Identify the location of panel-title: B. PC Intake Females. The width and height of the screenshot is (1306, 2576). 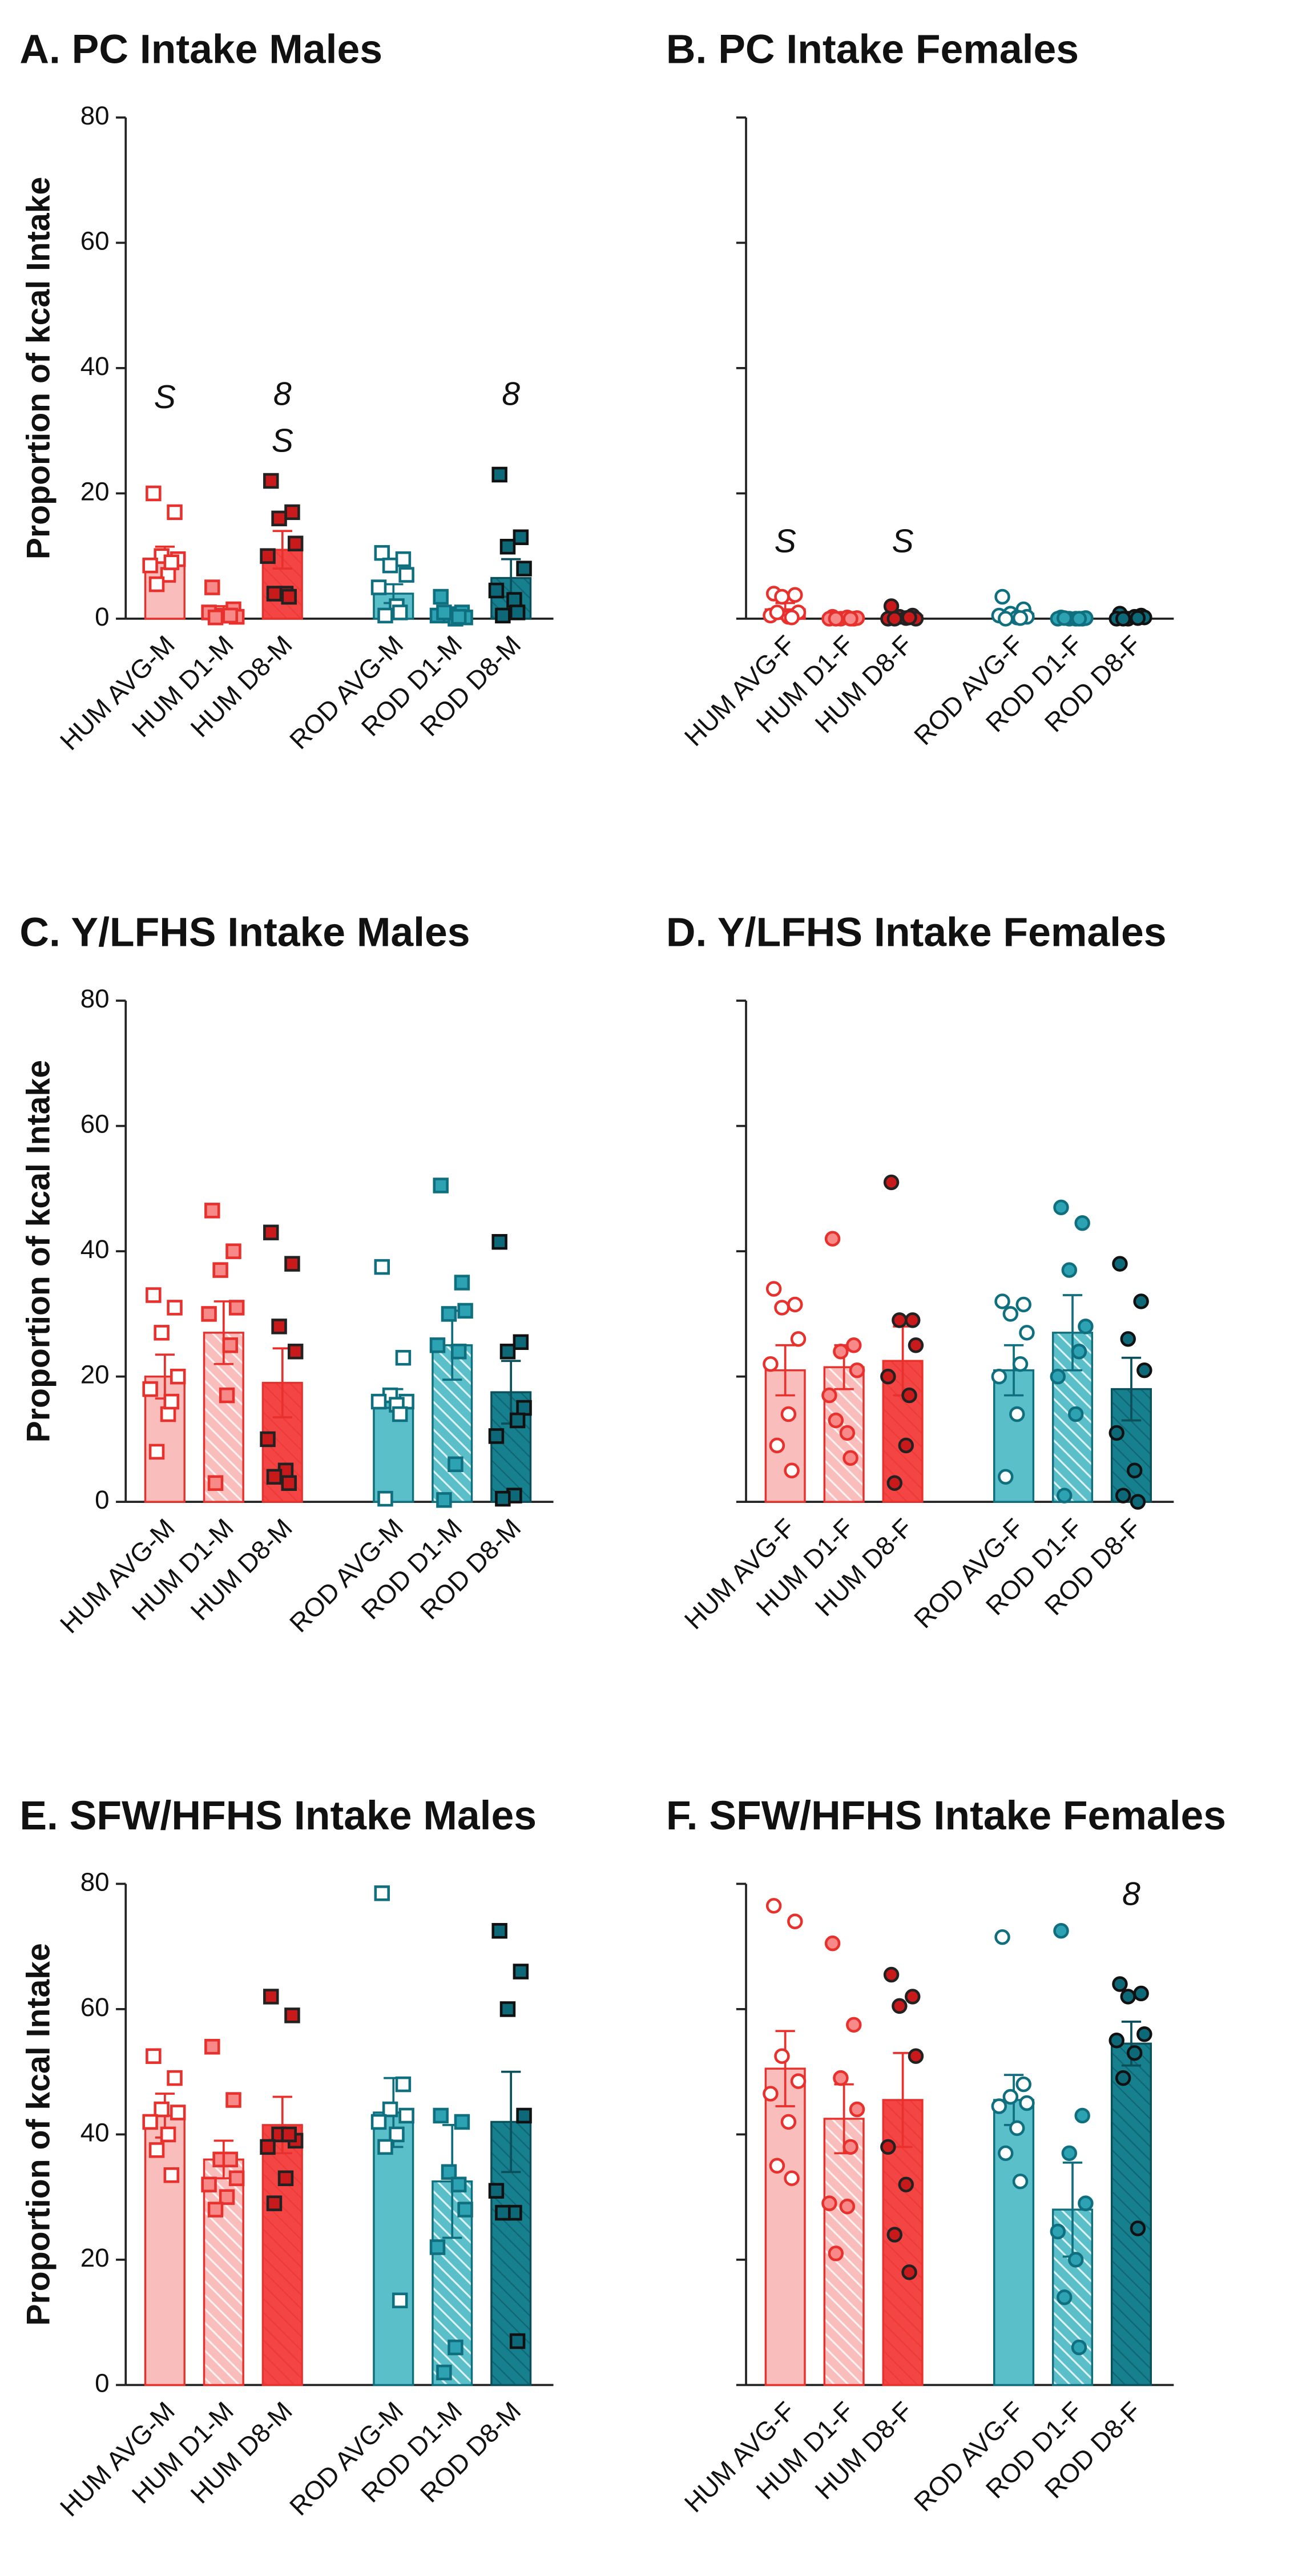
(873, 49).